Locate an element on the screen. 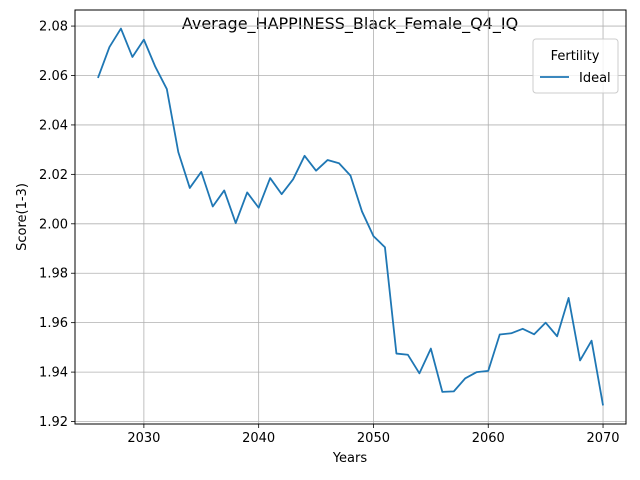 This screenshot has height=480, width=640. x-axis: 2030 2040 2050 2060 2070 is located at coordinates (373, 435).